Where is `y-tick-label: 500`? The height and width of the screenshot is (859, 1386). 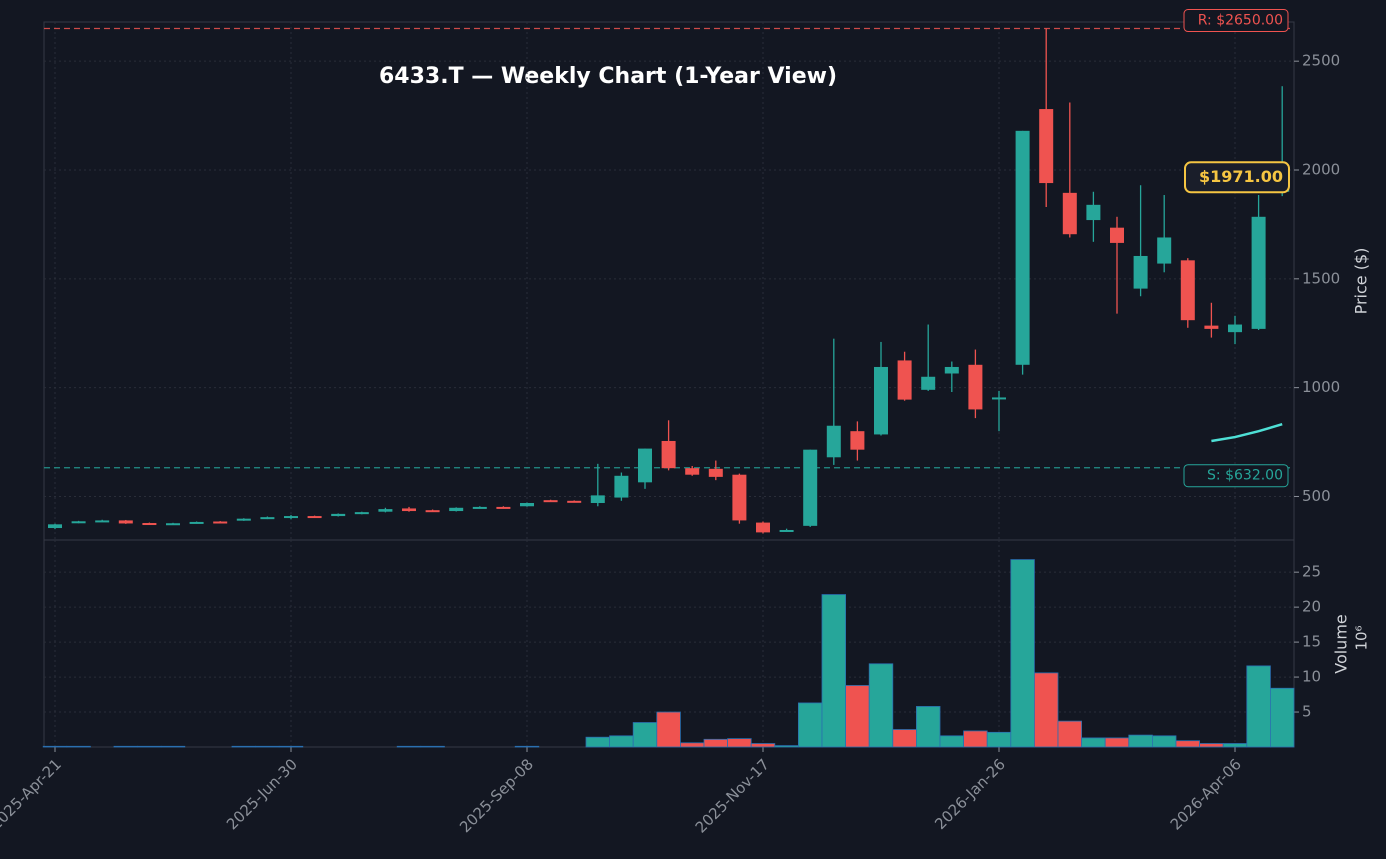
y-tick-label: 500 is located at coordinates (1316, 496).